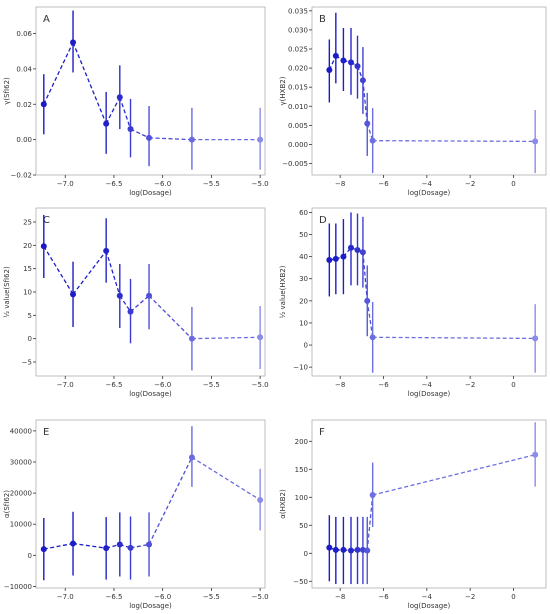 The image size is (550, 614). What do you see at coordinates (24, 69) in the screenshot?
I see `y-tick-label: 0.04` at bounding box center [24, 69].